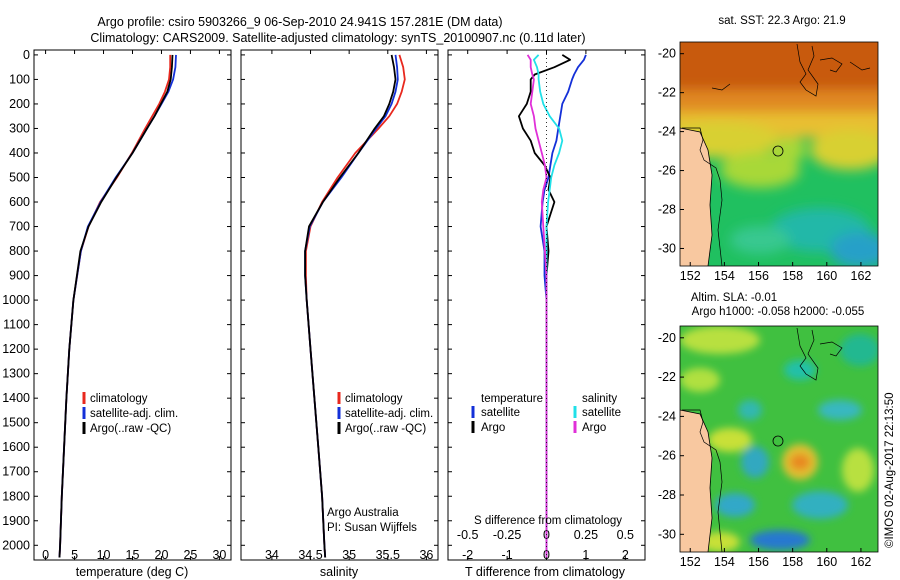 The image size is (900, 580). I want to click on x-tick-label: 5, so click(74, 555).